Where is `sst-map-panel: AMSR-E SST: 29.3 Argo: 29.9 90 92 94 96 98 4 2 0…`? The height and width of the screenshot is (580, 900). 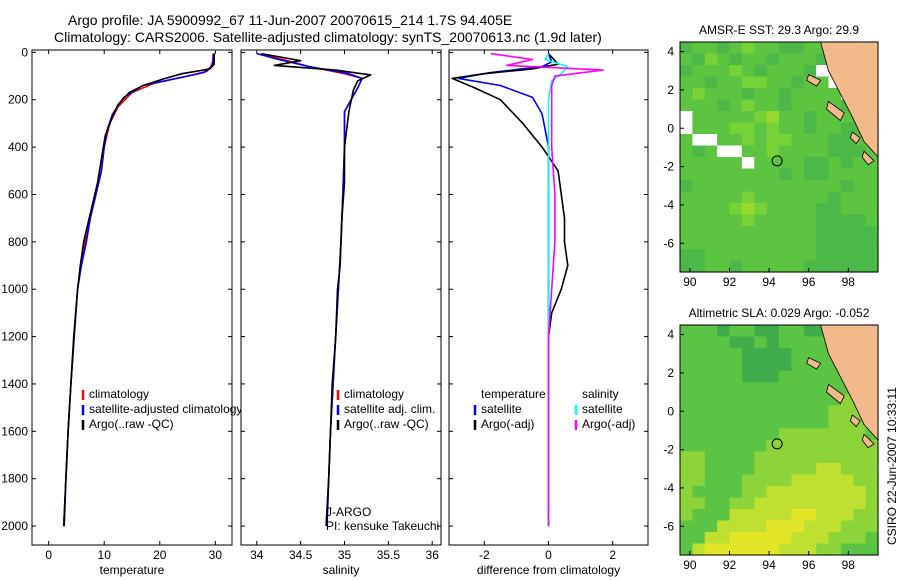 sst-map-panel: AMSR-E SST: 29.3 Argo: 29.9 90 92 94 96 98 4 2 0… is located at coordinates (771, 156).